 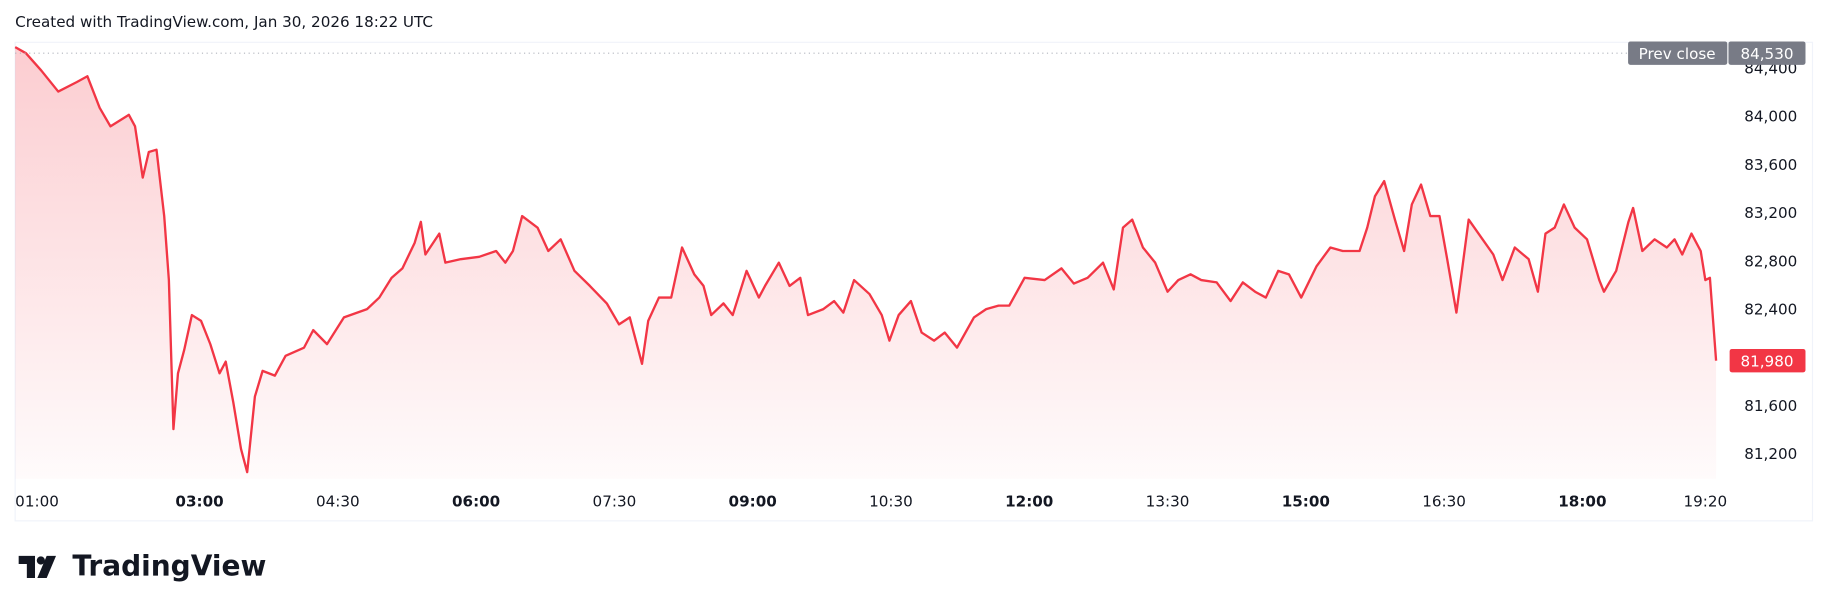 I want to click on y-tick-label: 81,200, so click(x=1770, y=454).